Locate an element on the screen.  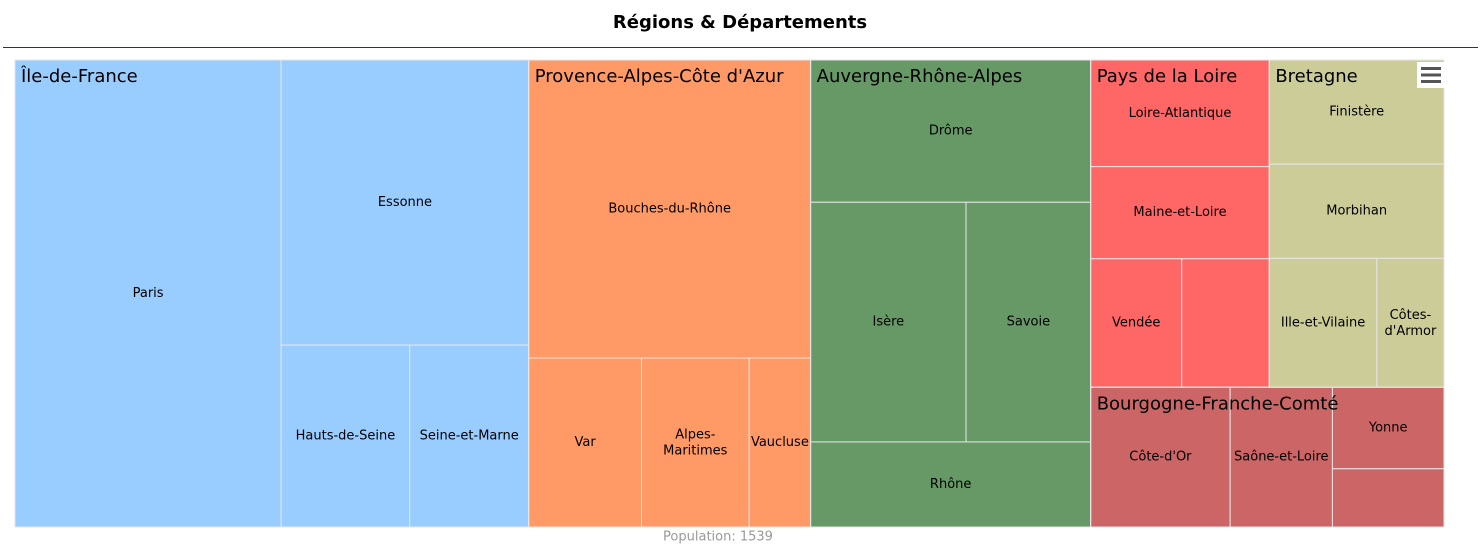
label-line: Alpes- is located at coordinates (695, 434).